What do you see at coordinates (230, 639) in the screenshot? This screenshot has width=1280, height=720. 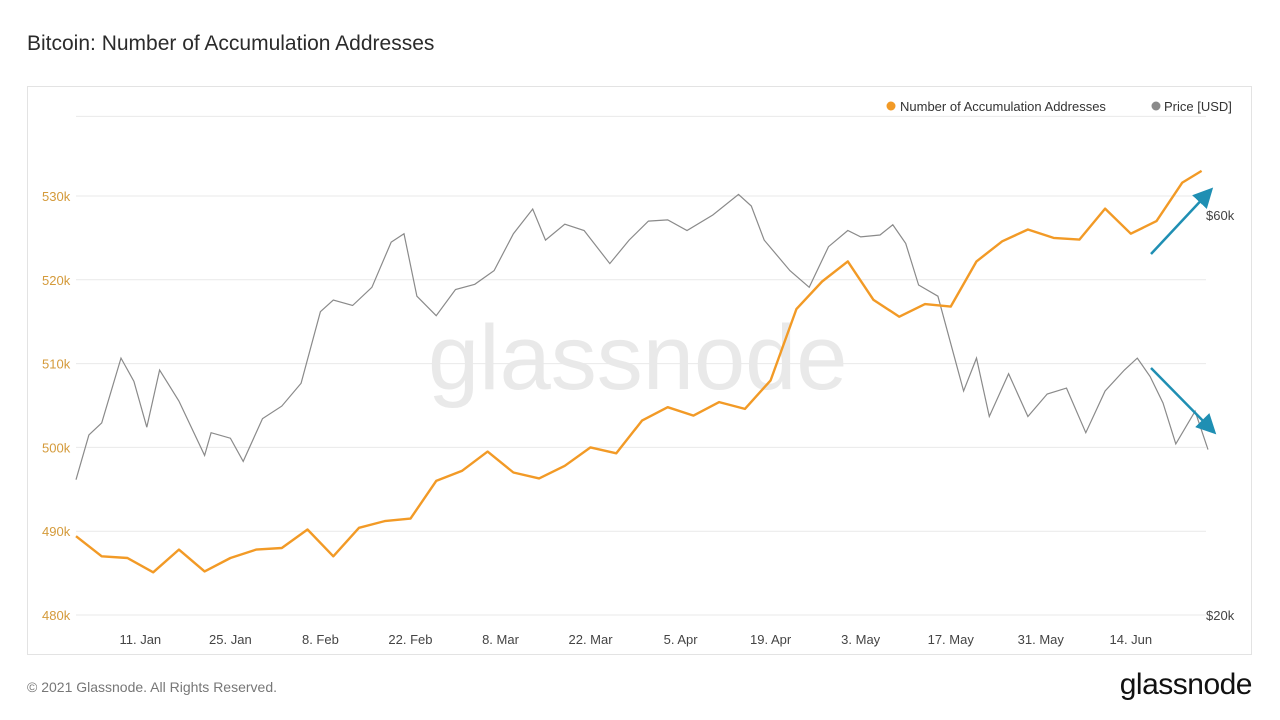 I see `x-axis-tick-label: 25. Jan` at bounding box center [230, 639].